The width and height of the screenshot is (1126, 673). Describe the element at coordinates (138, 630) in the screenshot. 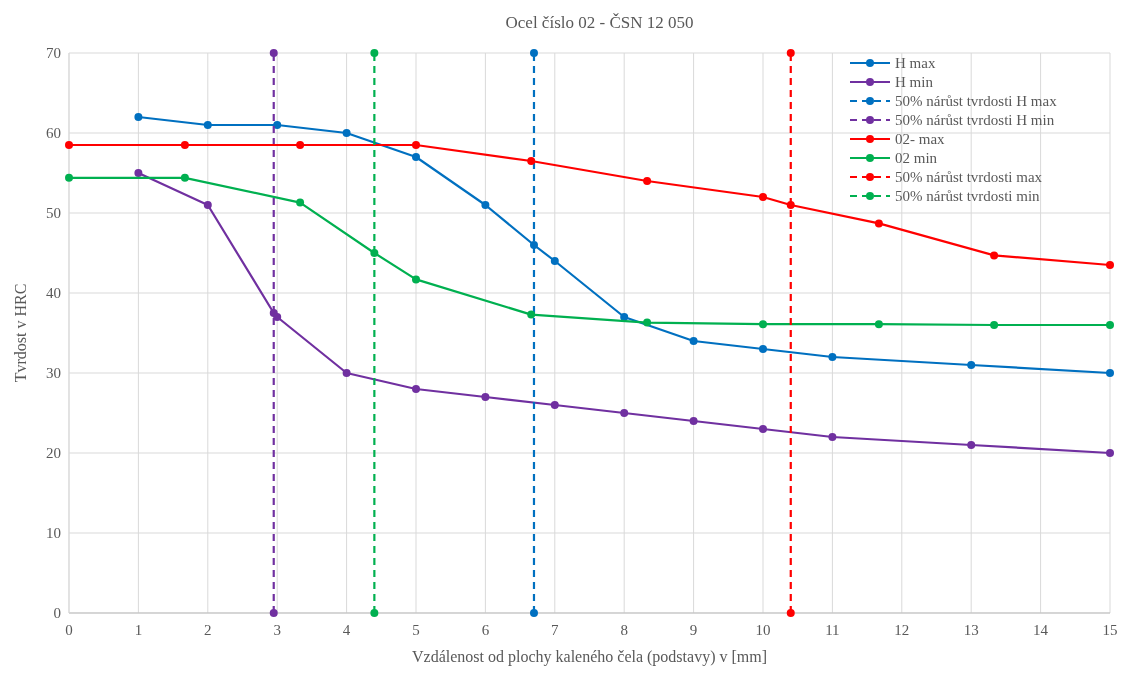

I see `x-tick-label: 1` at that location.